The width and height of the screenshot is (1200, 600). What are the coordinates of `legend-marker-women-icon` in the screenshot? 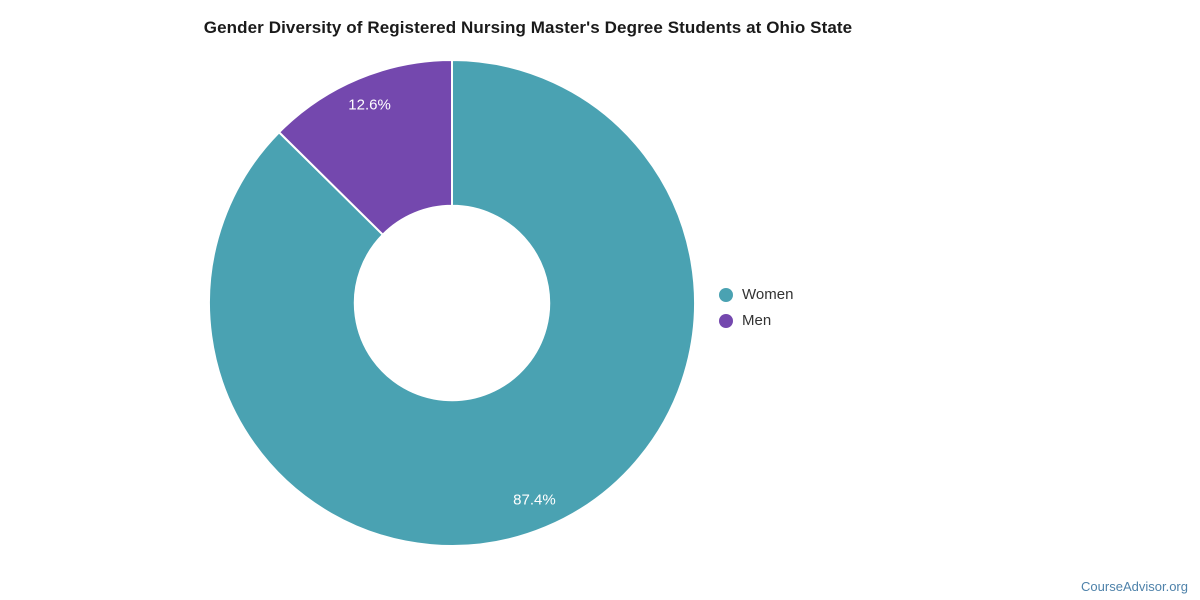 It's located at (726, 295).